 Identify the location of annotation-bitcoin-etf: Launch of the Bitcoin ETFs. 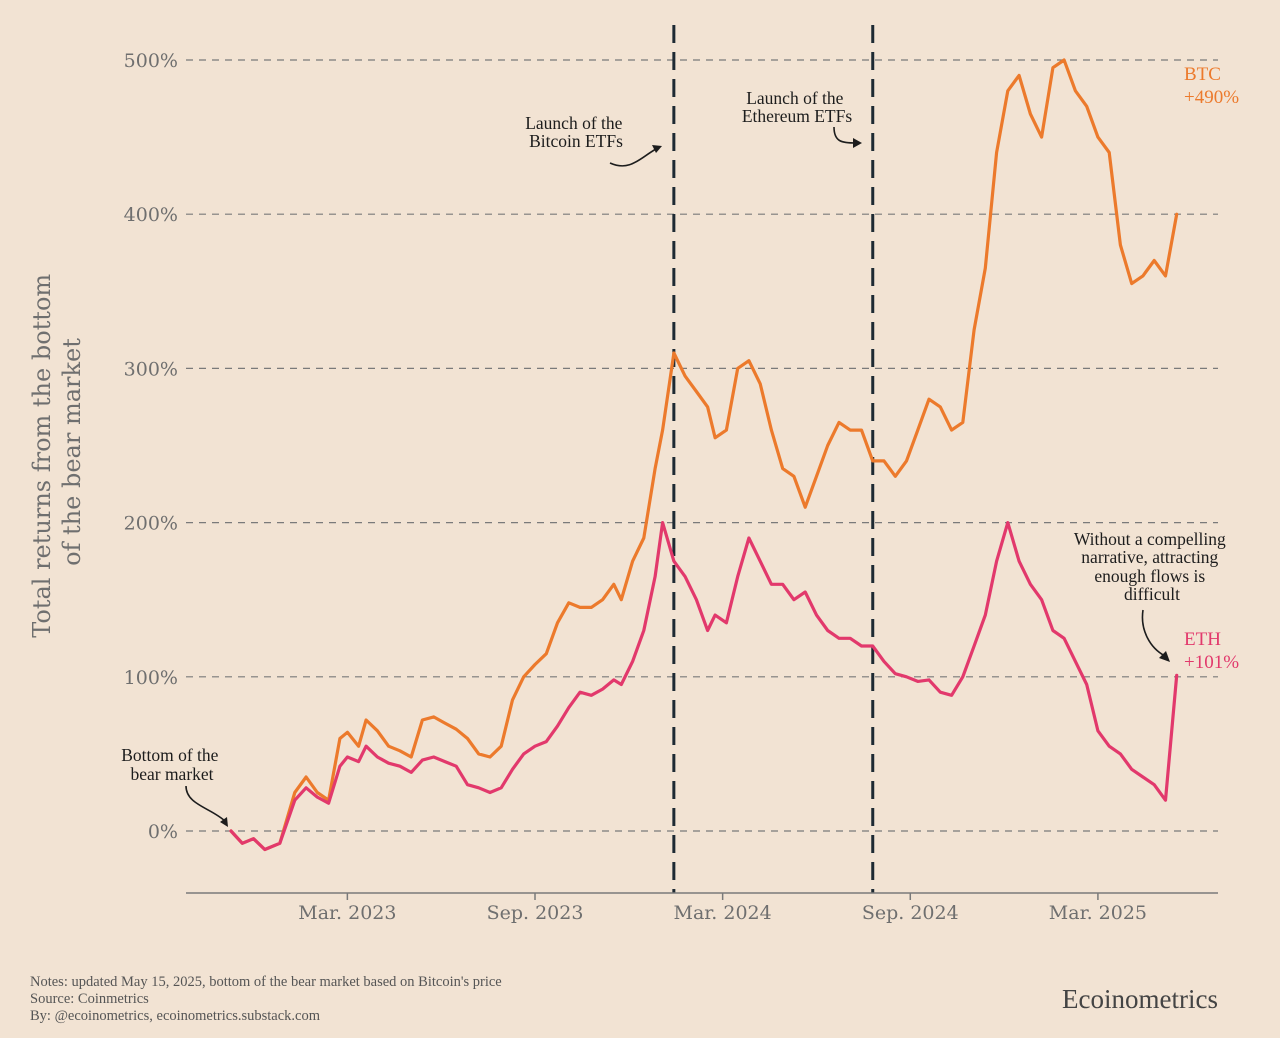
(576, 132).